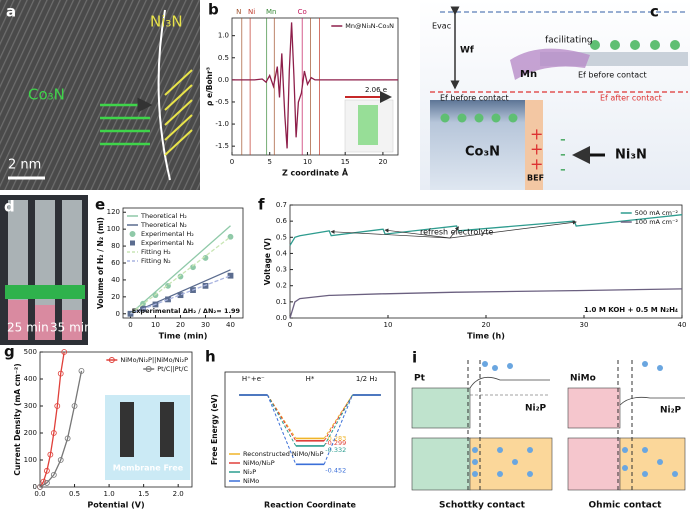 This screenshot has width=690, height=515. What do you see at coordinates (100, 205) in the screenshot?
I see `panel-label: e` at bounding box center [100, 205].